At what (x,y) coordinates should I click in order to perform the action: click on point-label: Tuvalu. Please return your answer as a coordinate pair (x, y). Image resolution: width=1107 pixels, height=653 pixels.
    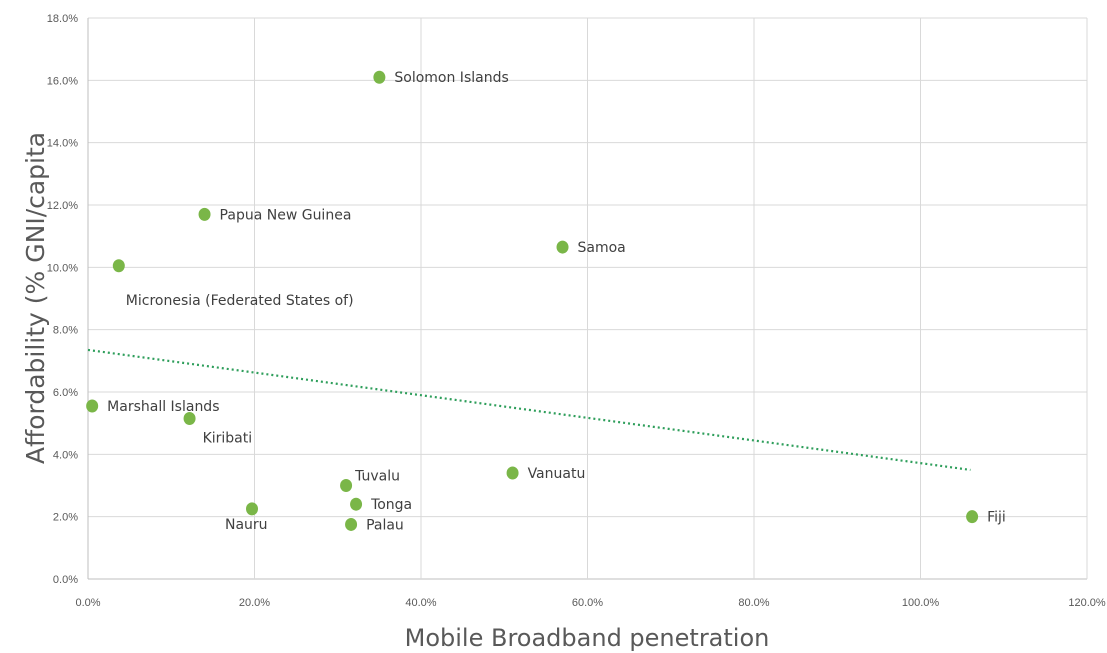
    Looking at the image, I should click on (377, 477).